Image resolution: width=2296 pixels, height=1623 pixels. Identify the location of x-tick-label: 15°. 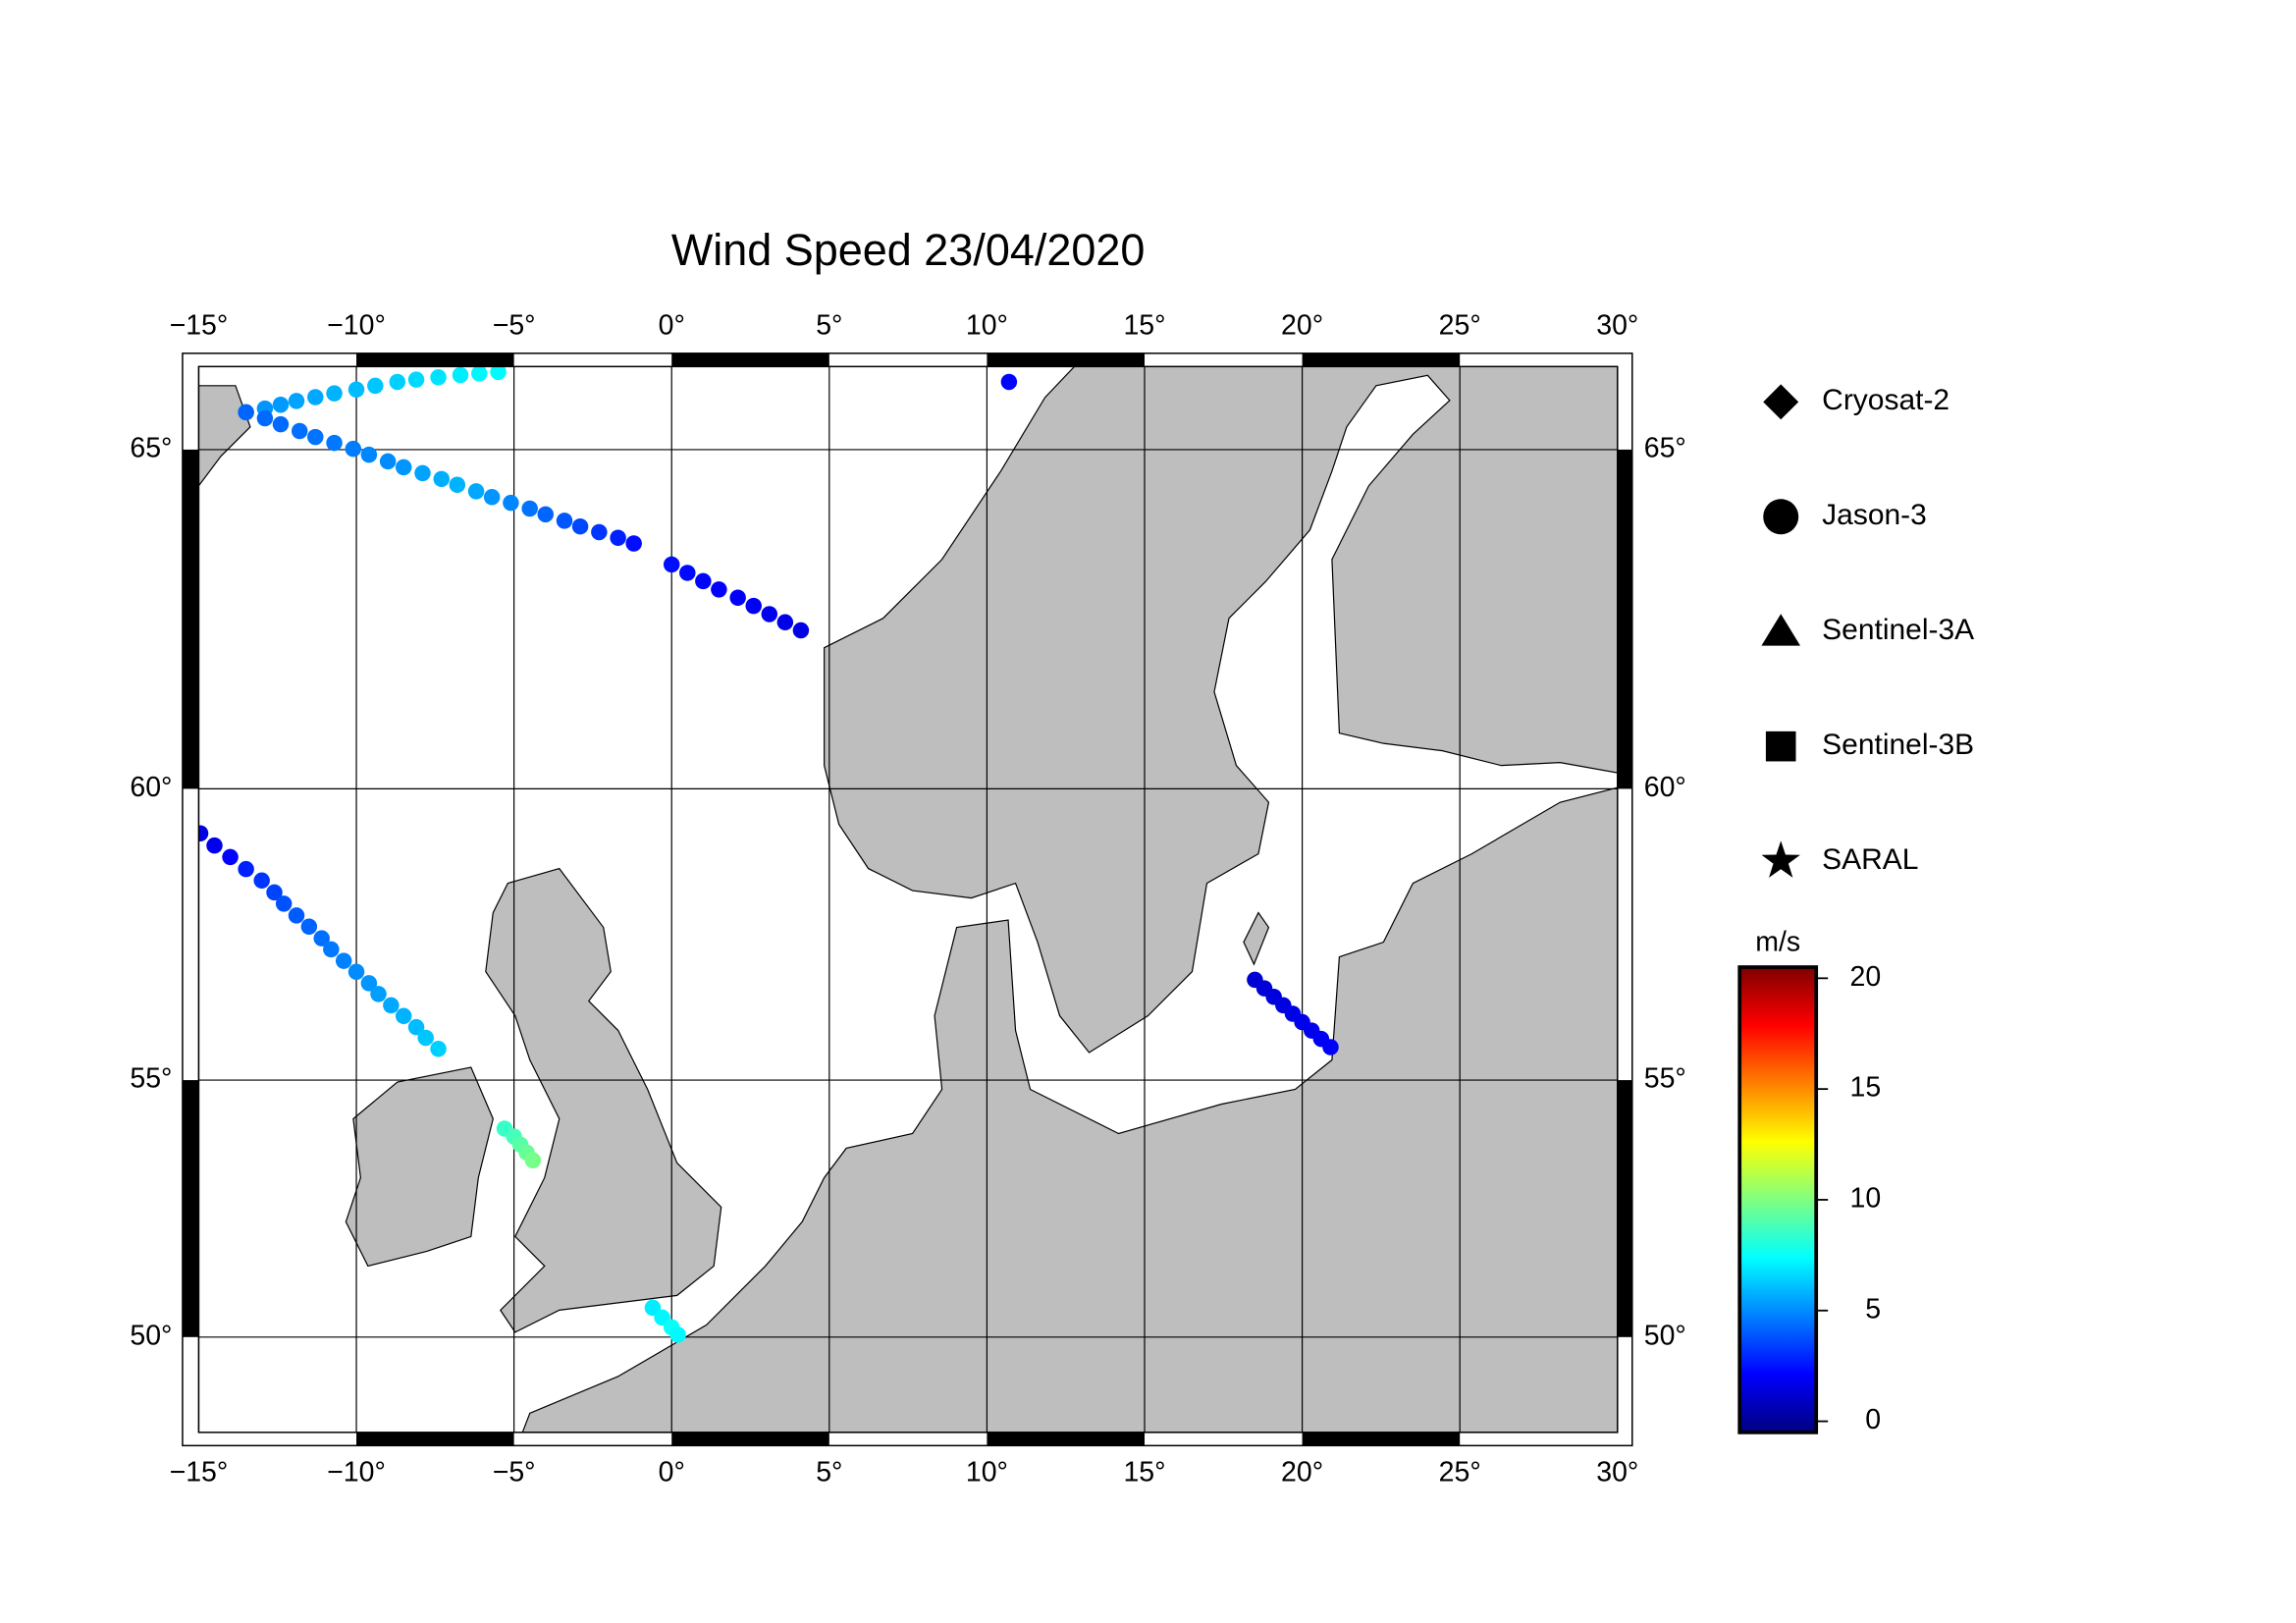
(1144, 1472).